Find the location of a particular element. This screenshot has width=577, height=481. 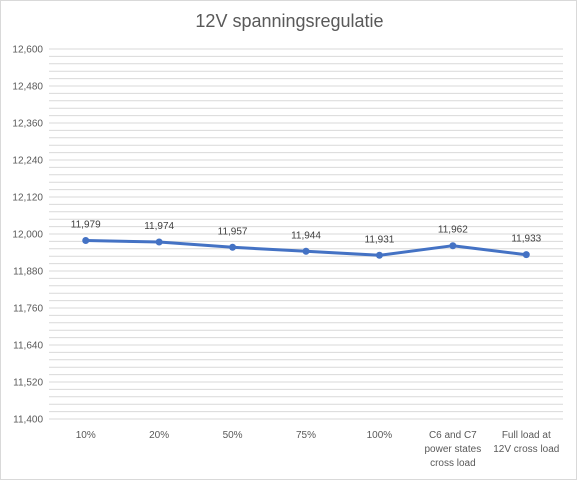

y-tick-label: 12,240 is located at coordinates (27, 161).